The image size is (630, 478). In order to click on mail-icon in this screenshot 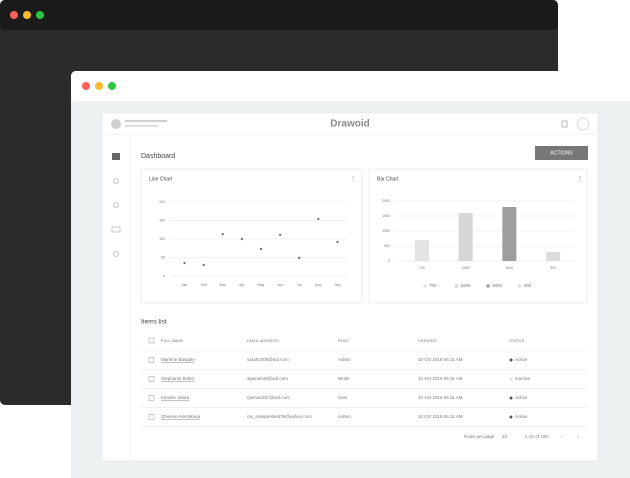, I will do `click(116, 229)`.